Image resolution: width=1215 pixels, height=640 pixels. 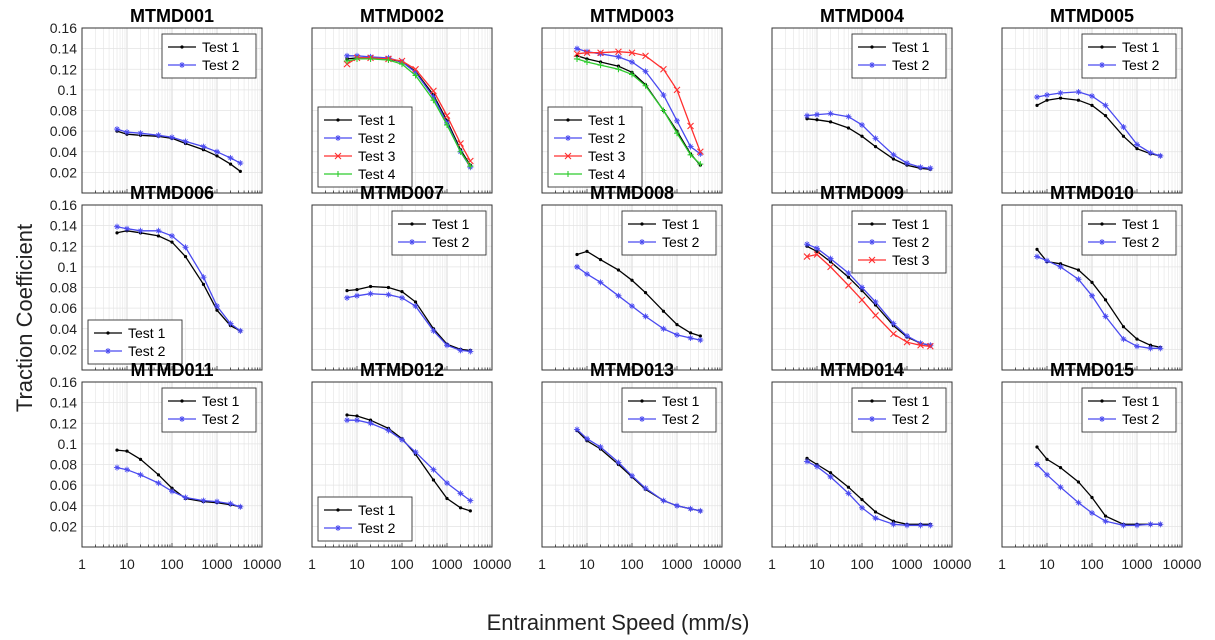 What do you see at coordinates (410, 466) in the screenshot?
I see `chart-mtmd012: MTMD012 1 10 100 1000 10000 Test 1 Test 2` at bounding box center [410, 466].